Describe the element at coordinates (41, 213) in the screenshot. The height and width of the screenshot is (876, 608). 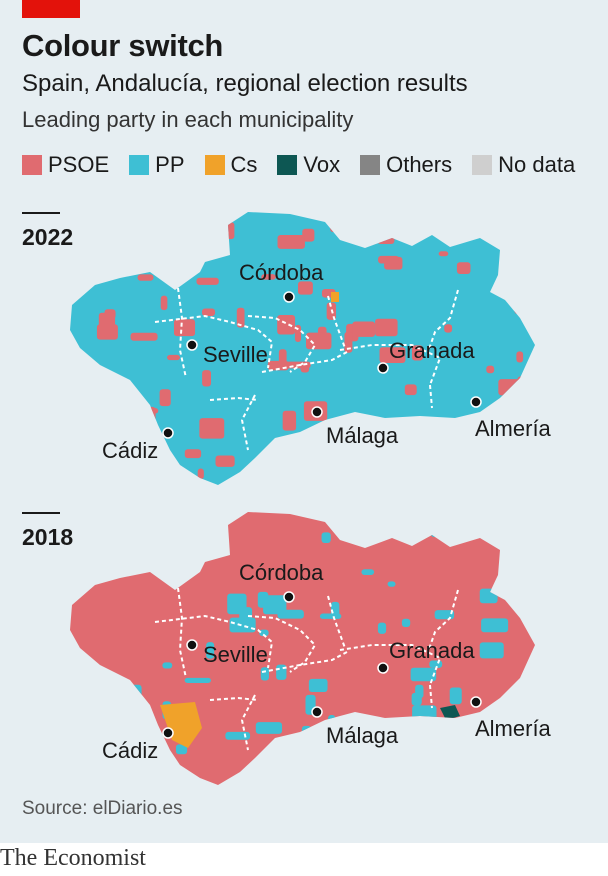
I see `year-rule-2022` at that location.